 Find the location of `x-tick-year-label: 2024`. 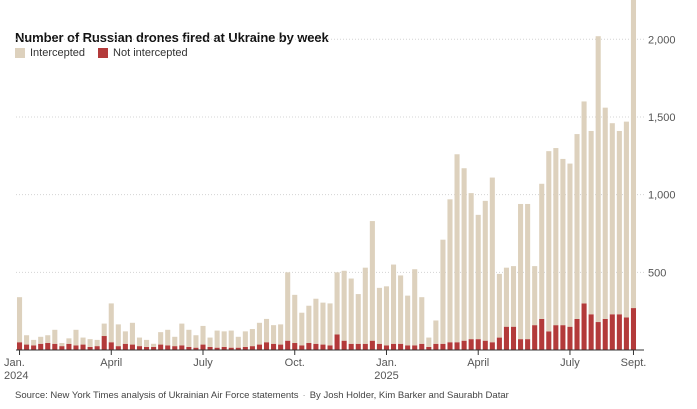

x-tick-year-label: 2024 is located at coordinates (16, 376).